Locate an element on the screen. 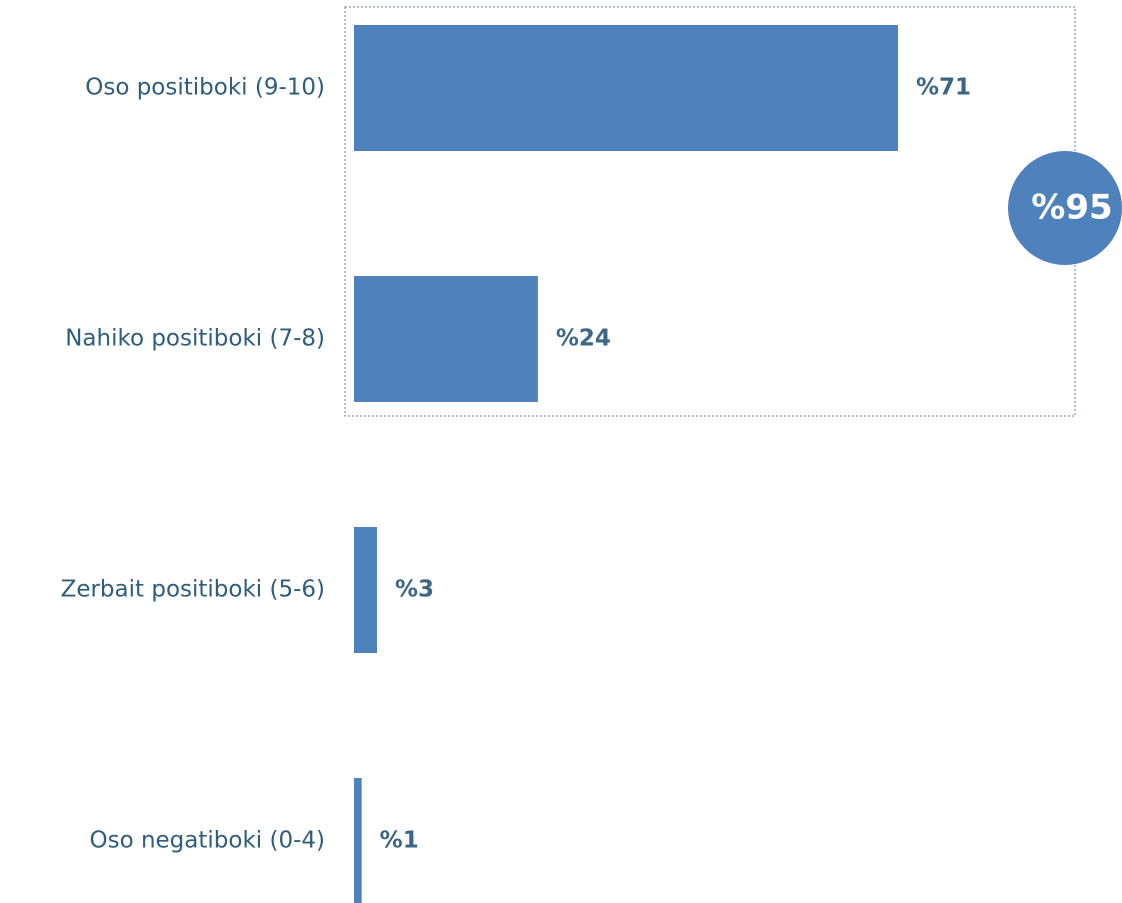 The image size is (1122, 903). annotation: %95 is located at coordinates (1071, 208).